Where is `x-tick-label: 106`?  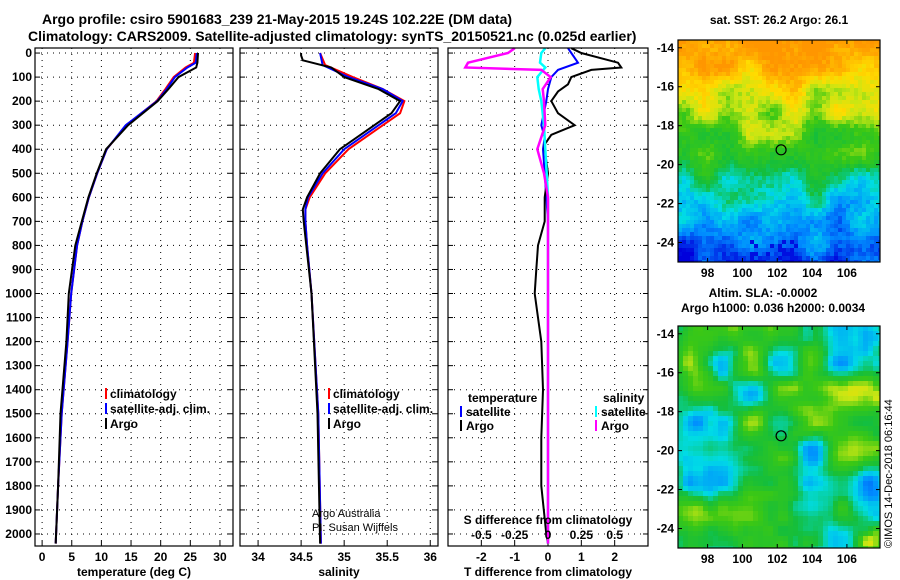
x-tick-label: 106 is located at coordinates (847, 273).